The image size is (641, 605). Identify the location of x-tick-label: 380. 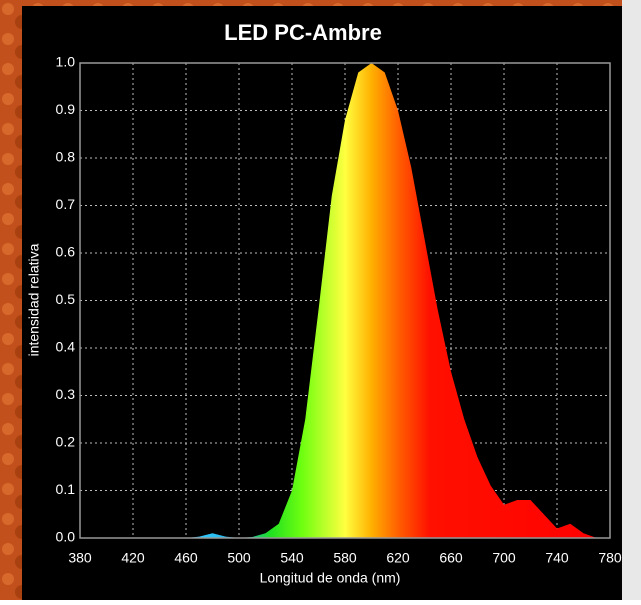
(80, 558).